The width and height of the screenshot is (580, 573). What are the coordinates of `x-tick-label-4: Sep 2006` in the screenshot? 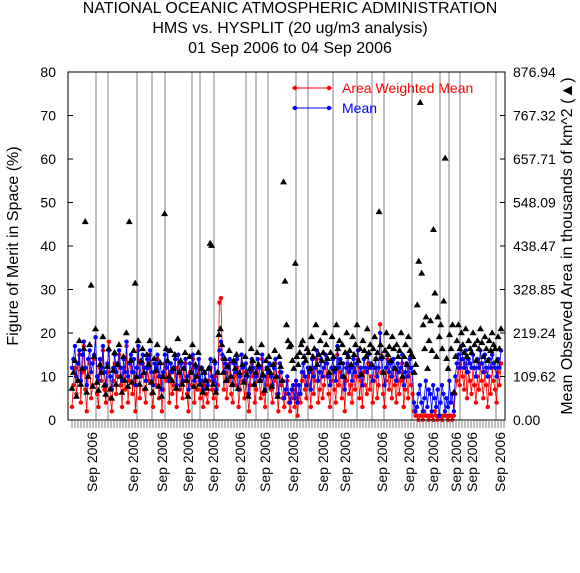 It's located at (213, 462).